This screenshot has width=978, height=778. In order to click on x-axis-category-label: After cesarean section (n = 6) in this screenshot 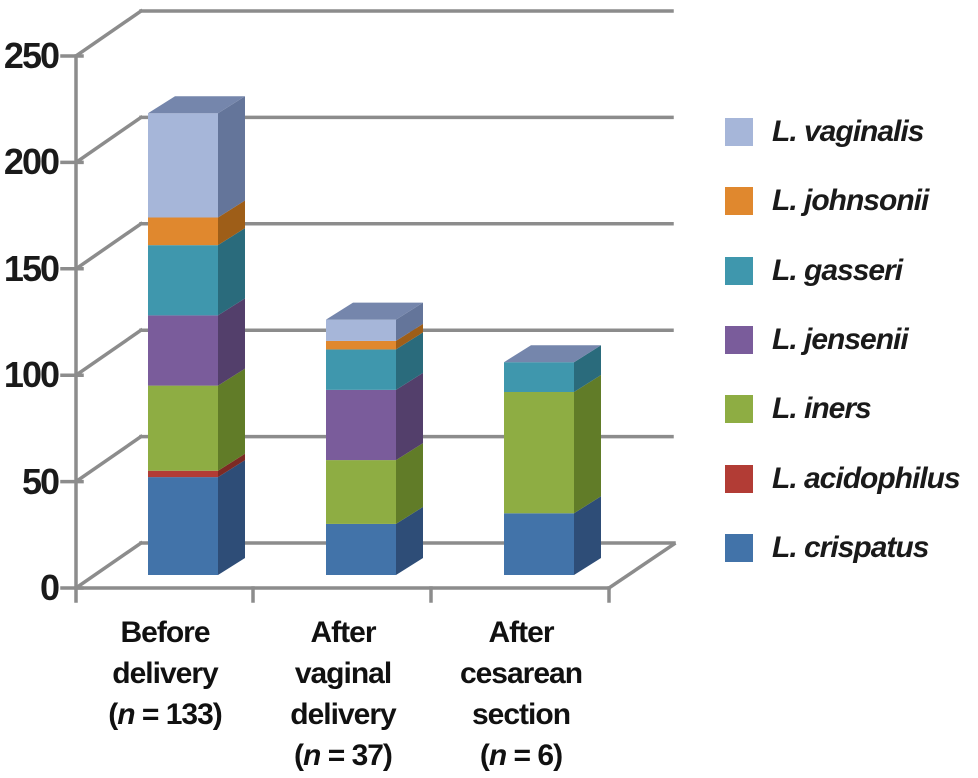, I will do `click(521, 694)`.